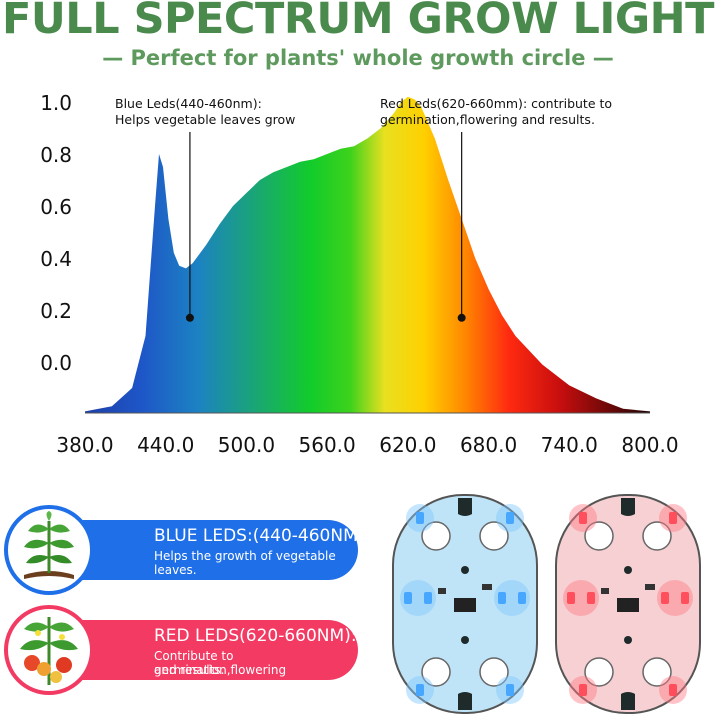 The image size is (716, 720). I want to click on page-title: FULL SPECTRUM GROW LIGHT, so click(358, 22).